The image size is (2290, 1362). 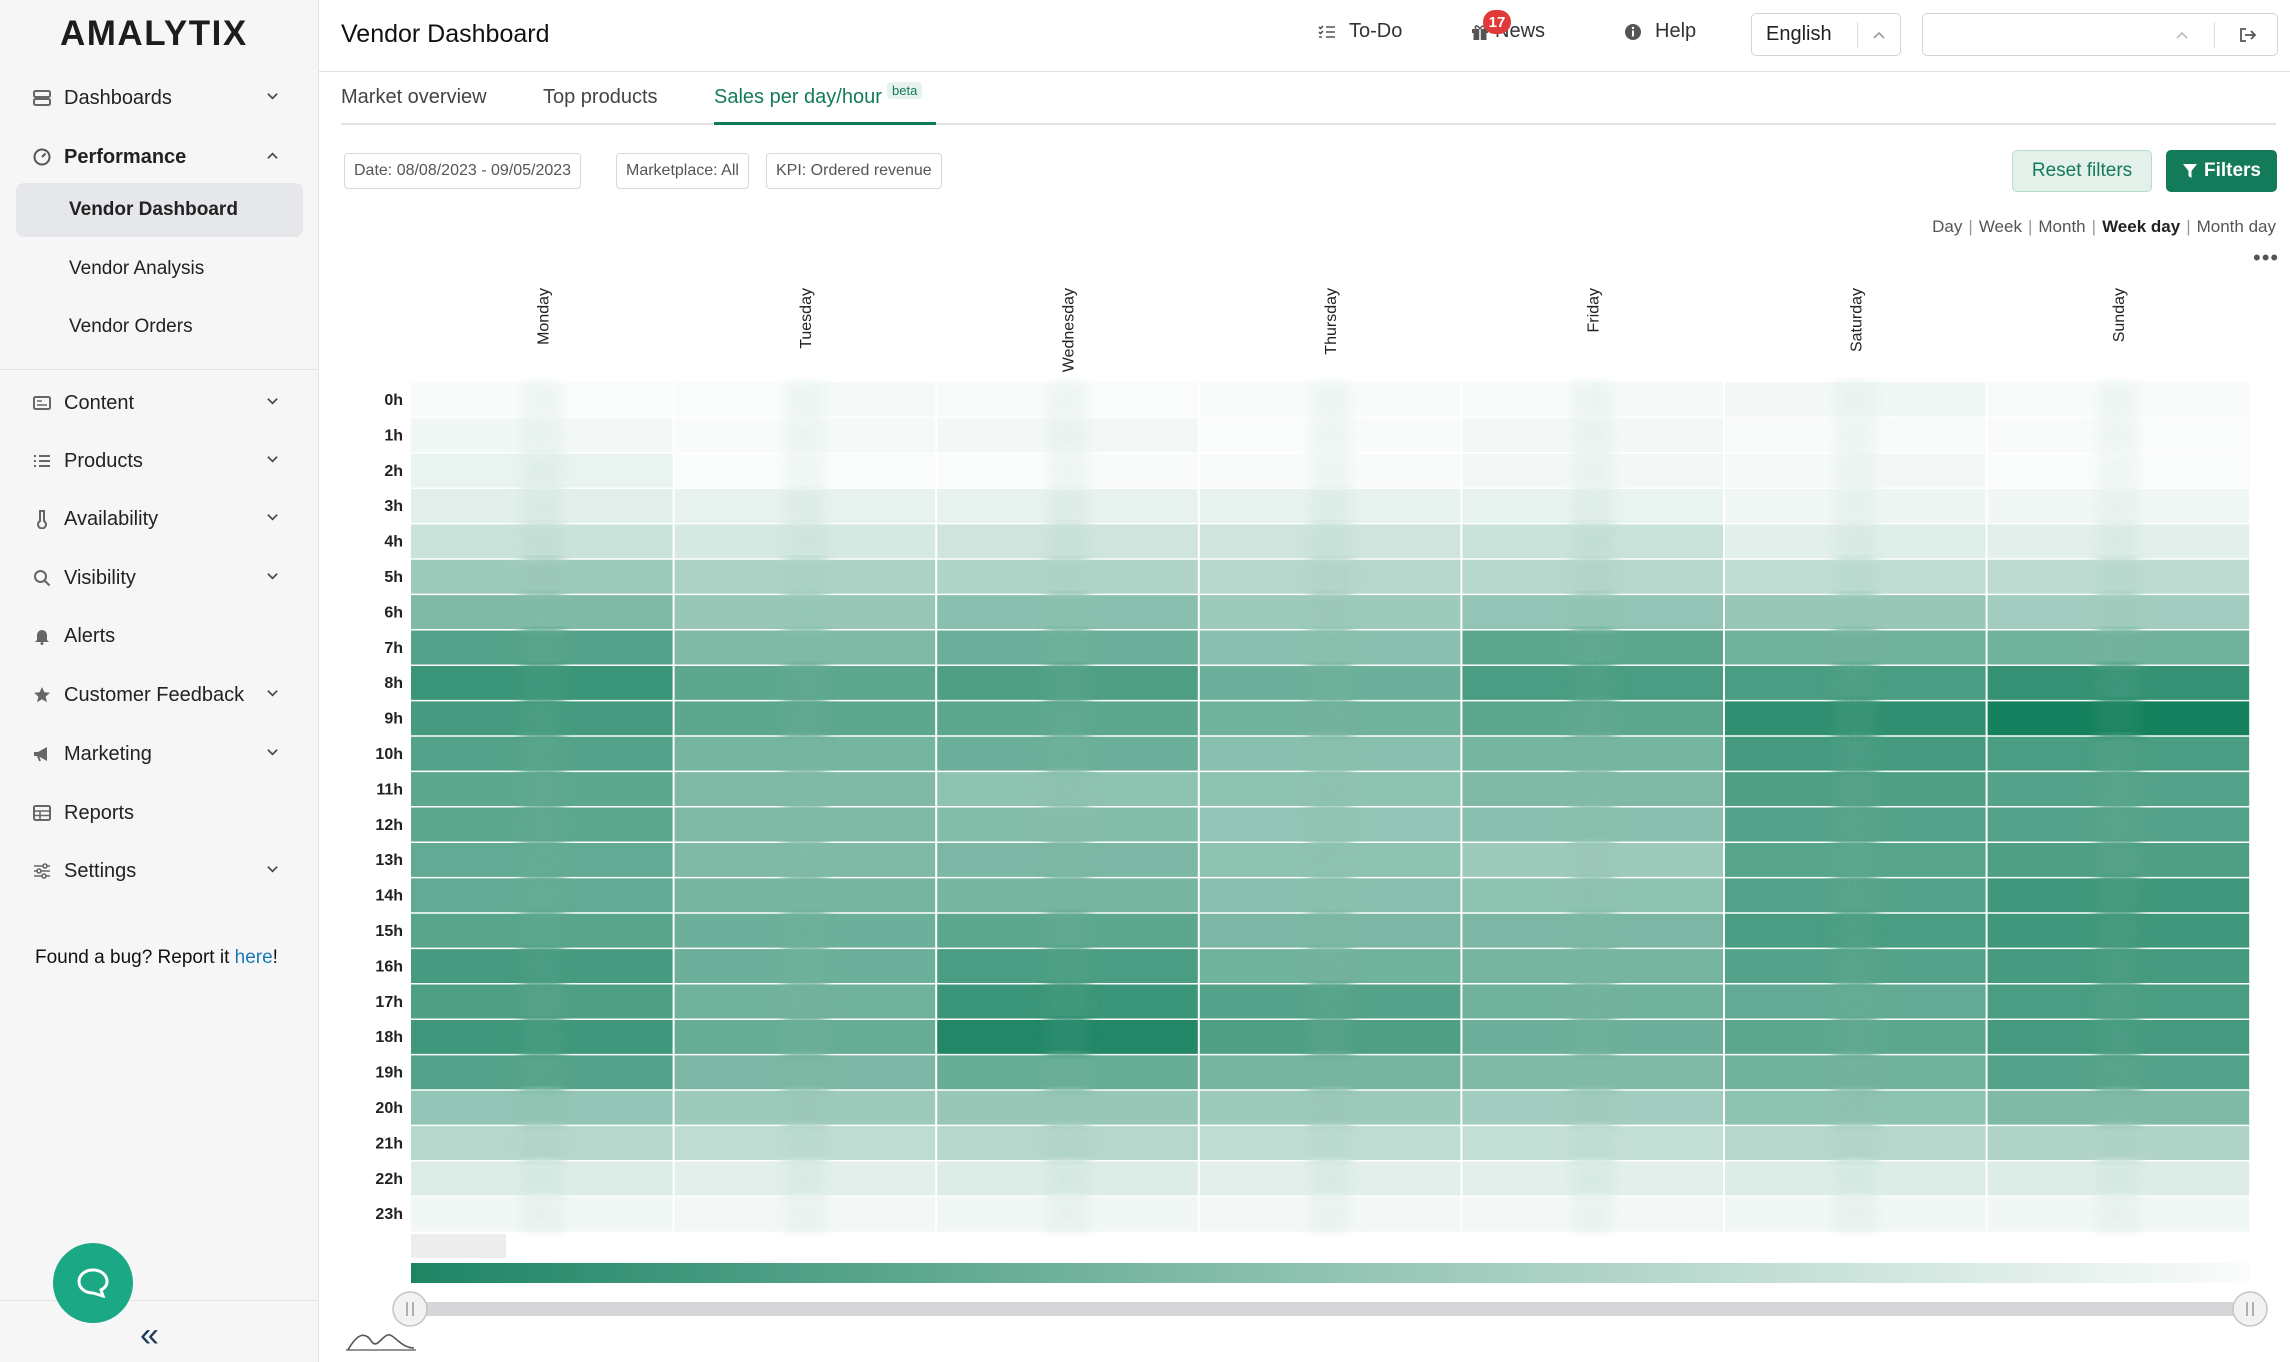 What do you see at coordinates (253, 957) in the screenshot?
I see `bug-report-link: here` at bounding box center [253, 957].